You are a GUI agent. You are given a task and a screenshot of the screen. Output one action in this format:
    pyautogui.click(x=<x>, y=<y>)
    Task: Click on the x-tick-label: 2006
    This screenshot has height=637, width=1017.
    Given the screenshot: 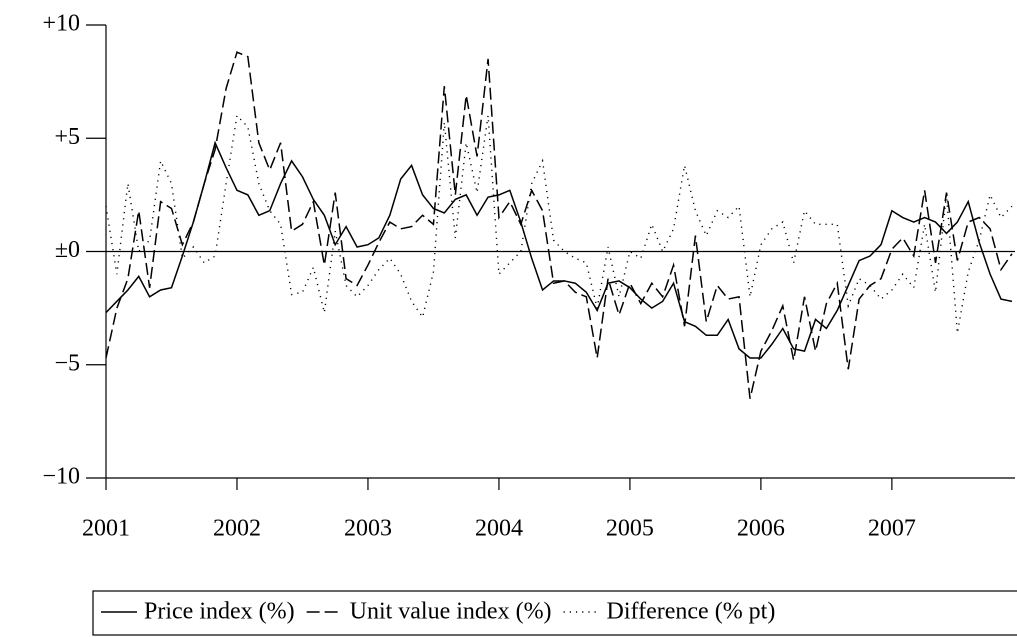 What is the action you would take?
    pyautogui.click(x=761, y=529)
    